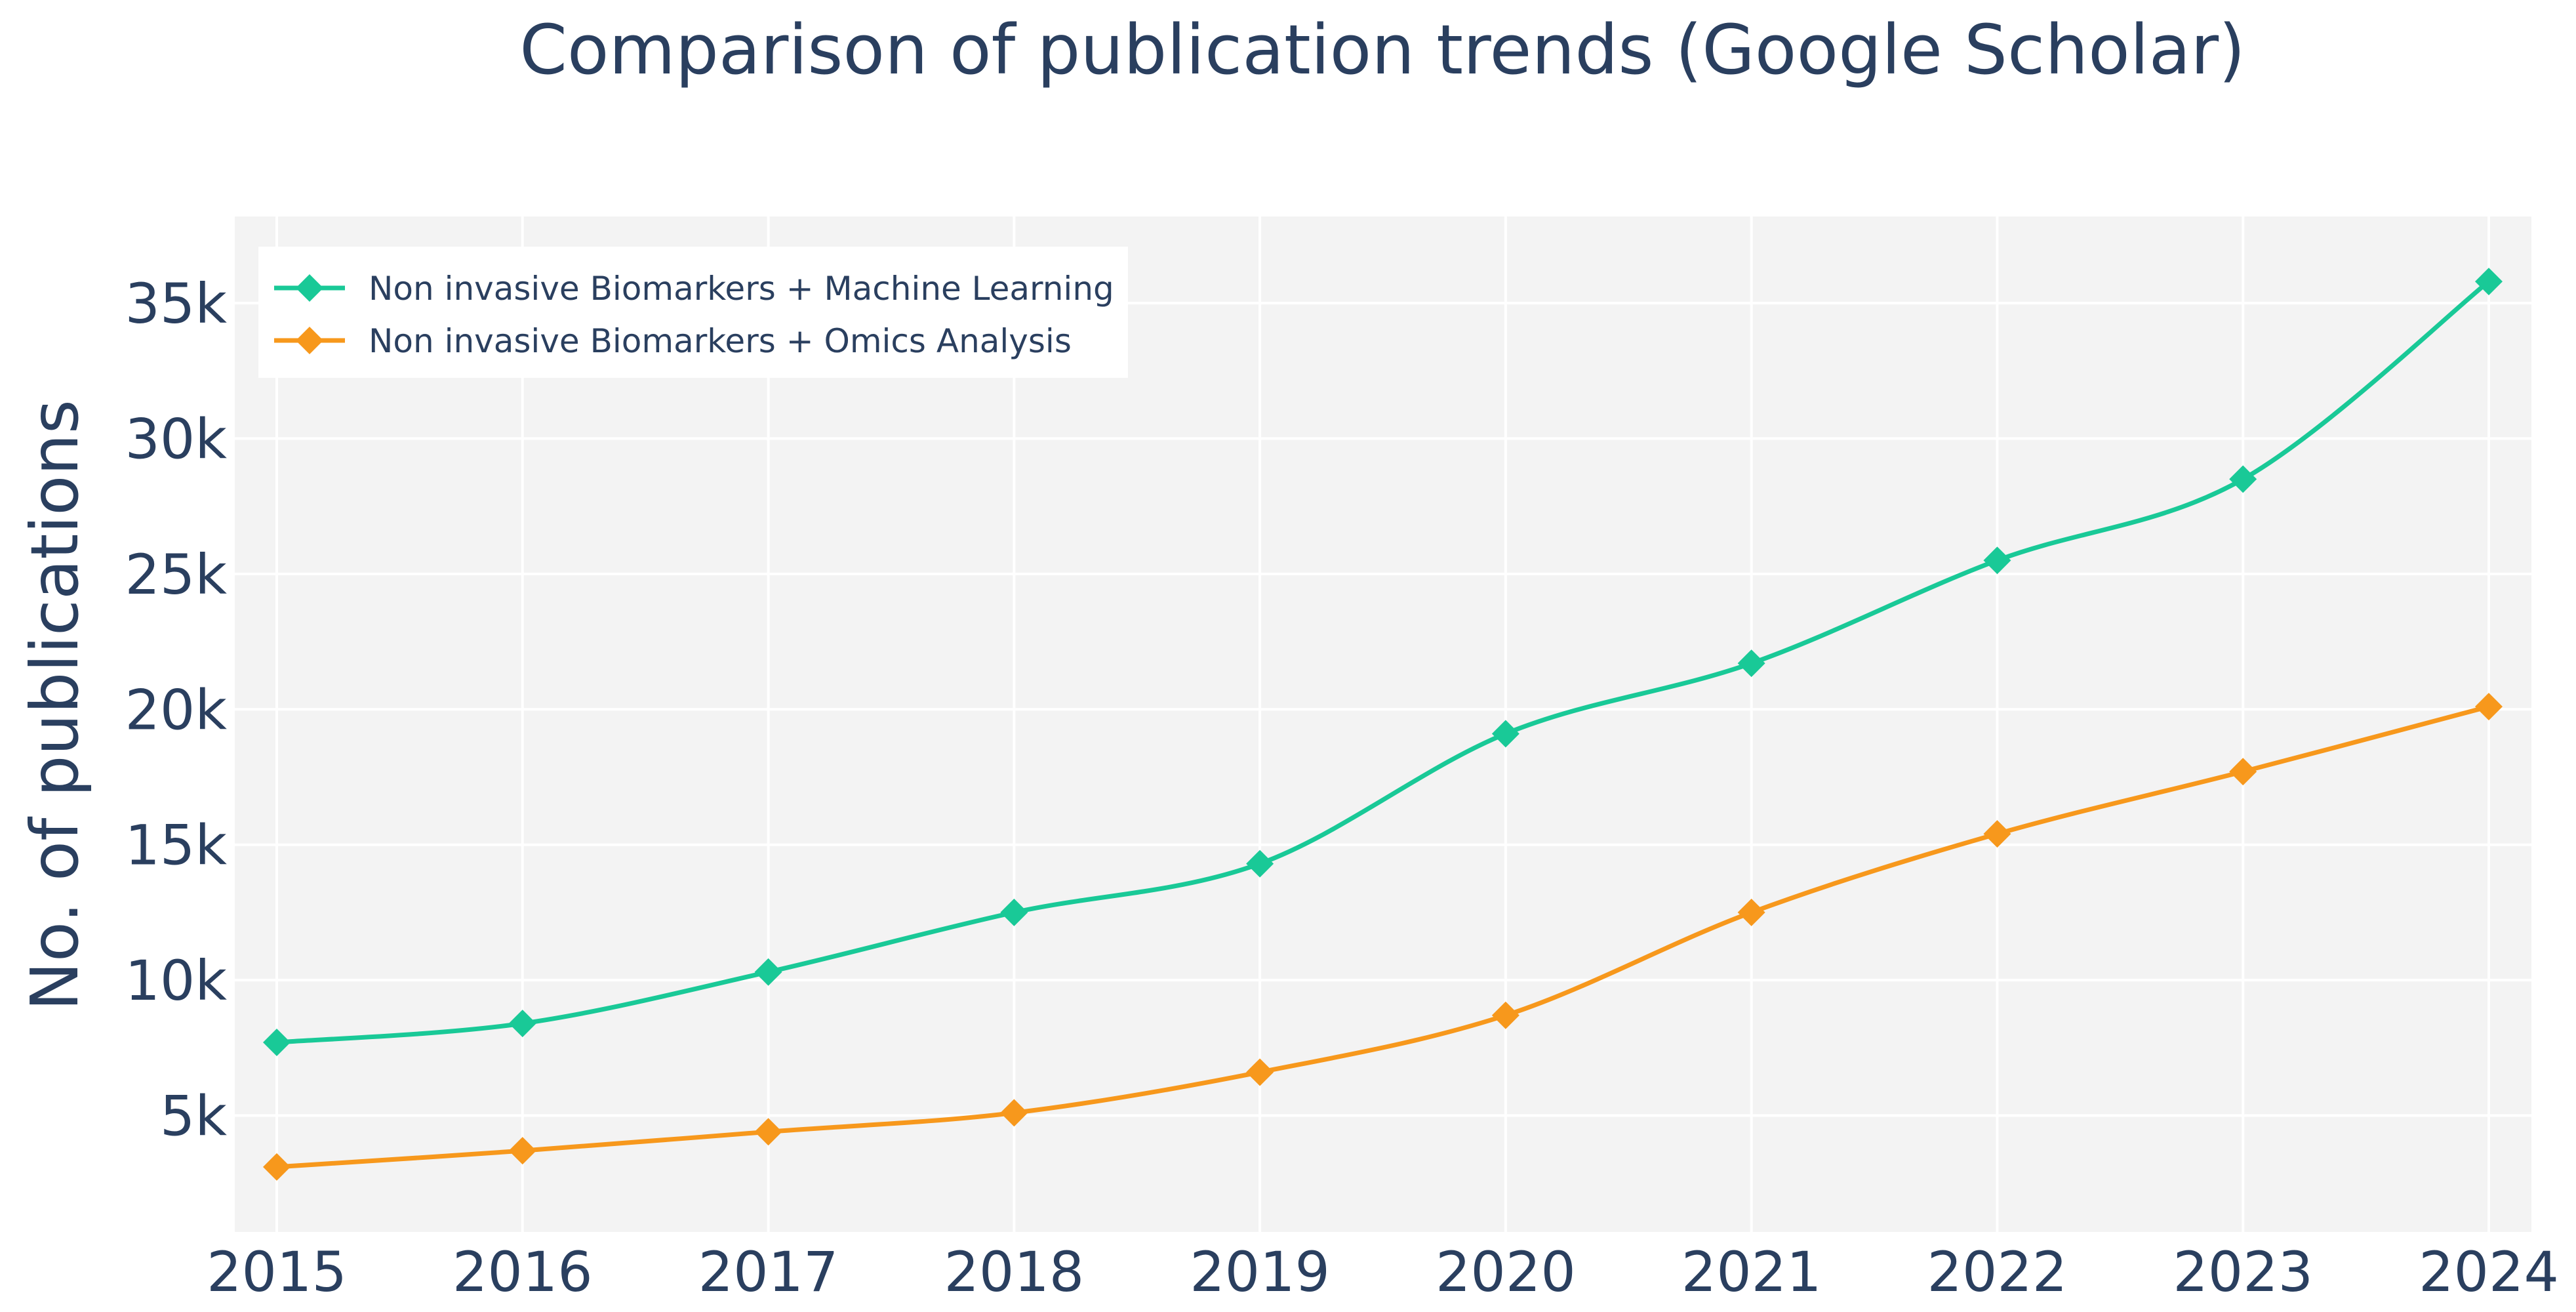  I want to click on y-tick-label: 25k, so click(176, 575).